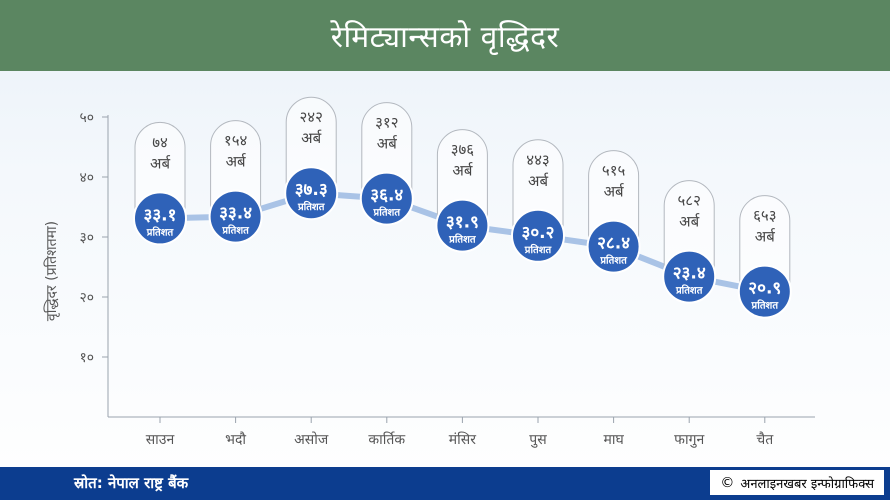 This screenshot has height=500, width=890. I want to click on amount-value: ३१२, so click(386, 123).